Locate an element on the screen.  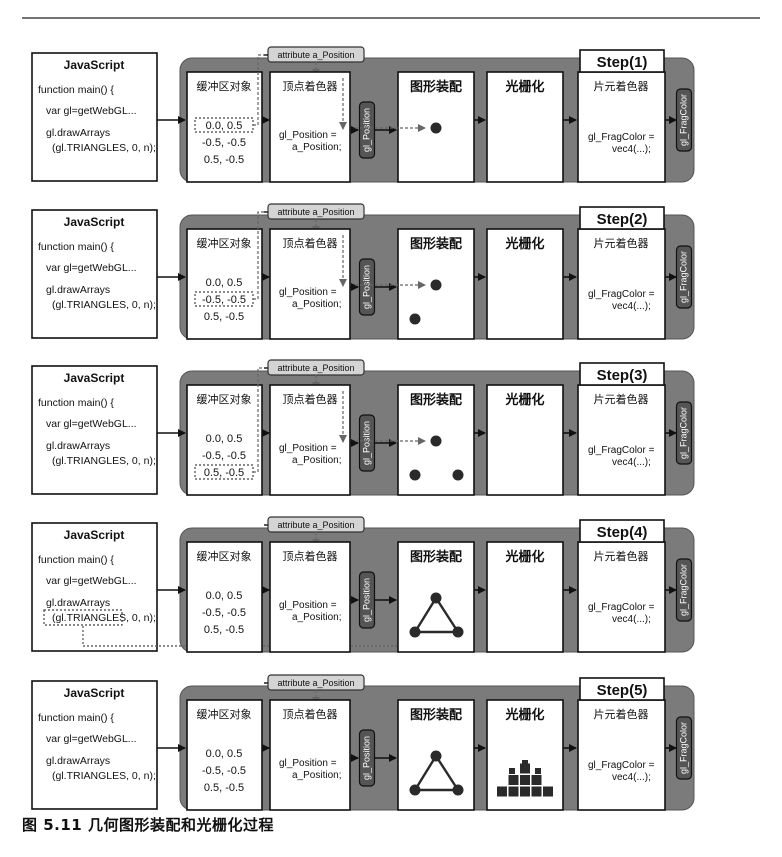
step-label: Step(2) is located at coordinates (622, 219).